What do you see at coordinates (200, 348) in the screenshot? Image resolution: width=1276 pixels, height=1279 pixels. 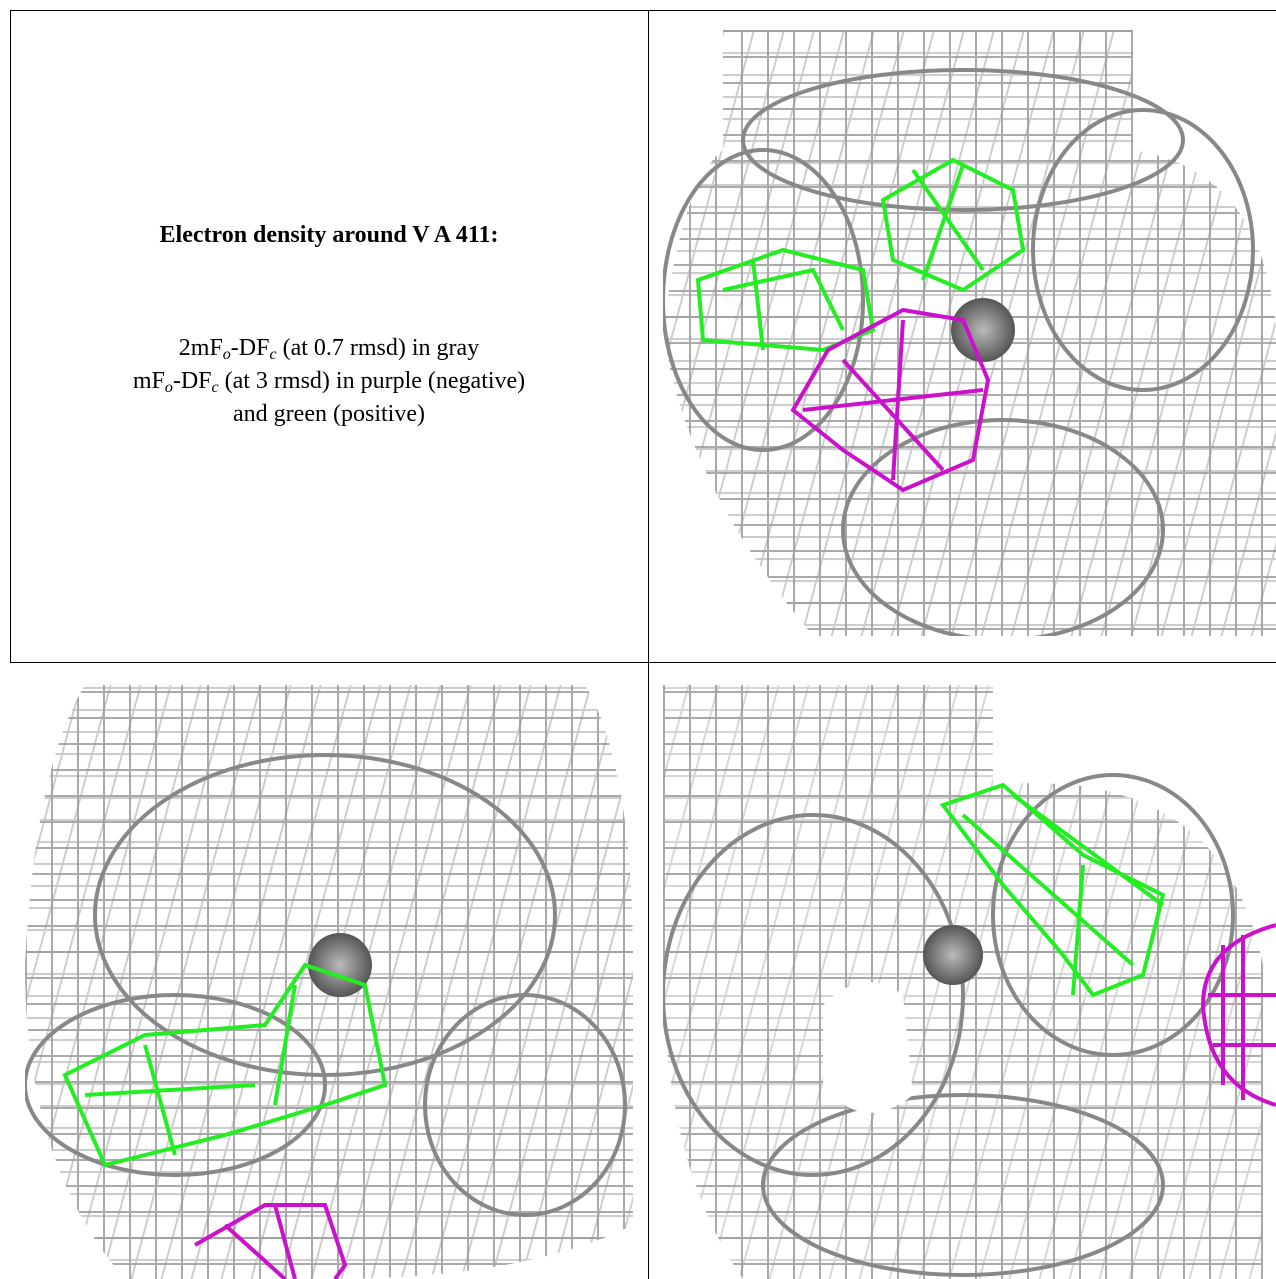 I see `text: 2mF` at bounding box center [200, 348].